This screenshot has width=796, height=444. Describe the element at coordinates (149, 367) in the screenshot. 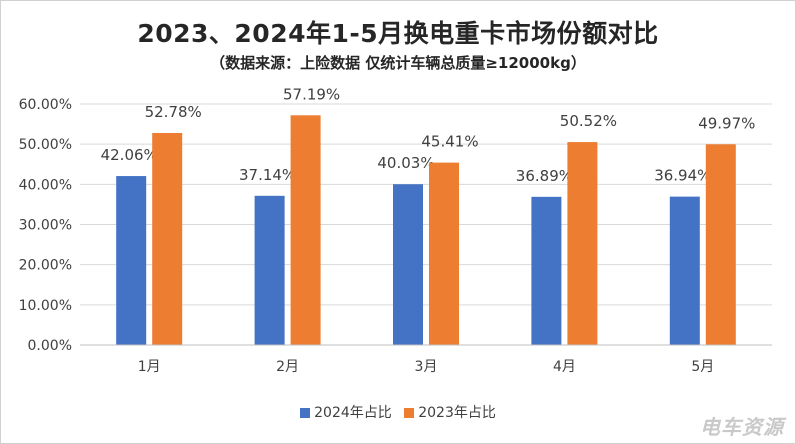

I see `x-tick-label: 1月` at that location.